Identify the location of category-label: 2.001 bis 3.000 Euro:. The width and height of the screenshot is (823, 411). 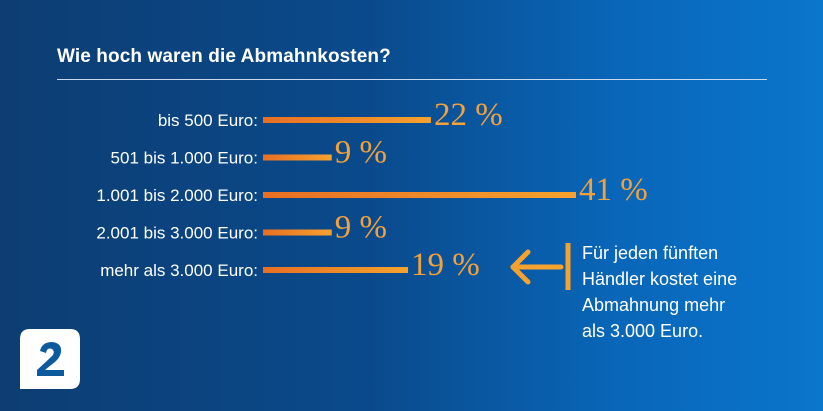
(177, 233).